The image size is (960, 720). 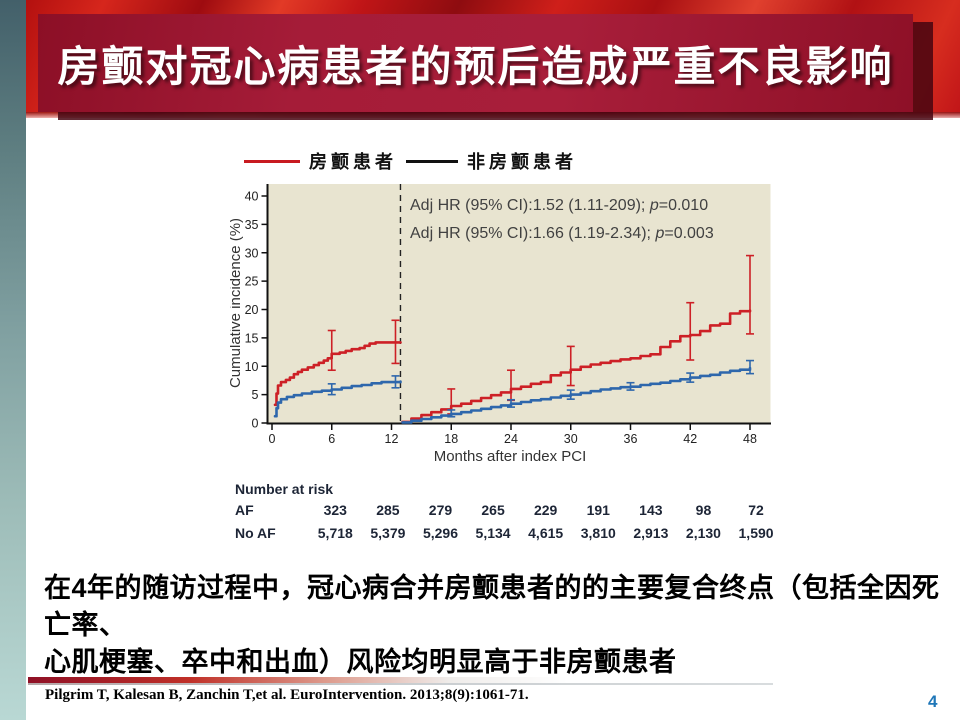 I want to click on svg-text: 25, so click(x=252, y=282).